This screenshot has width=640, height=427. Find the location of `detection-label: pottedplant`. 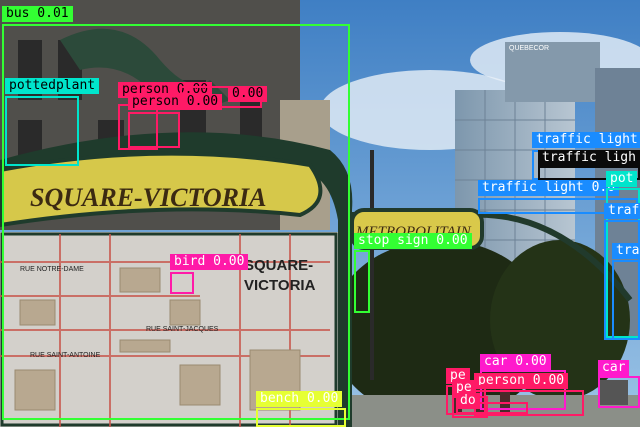

detection-label: pottedplant is located at coordinates (52, 86).